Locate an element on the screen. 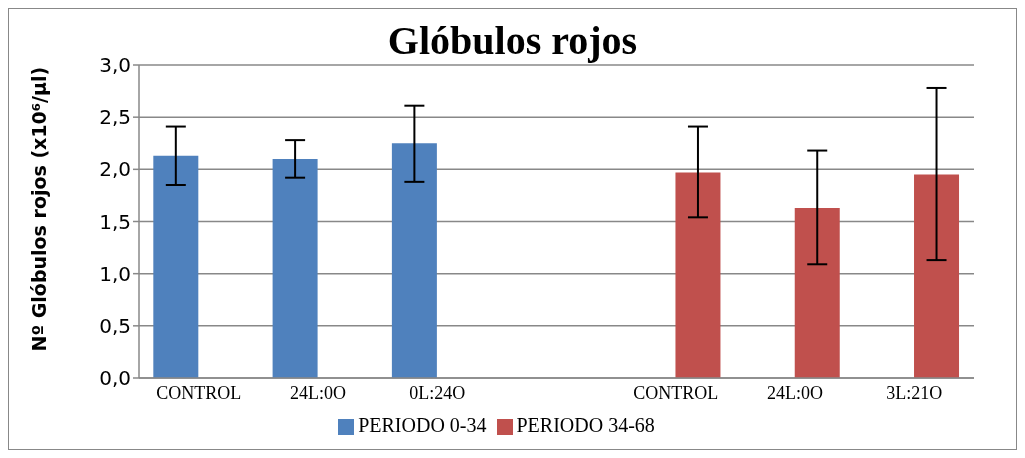 The width and height of the screenshot is (1025, 458). y-tick-label: 2,0 is located at coordinates (115, 169).